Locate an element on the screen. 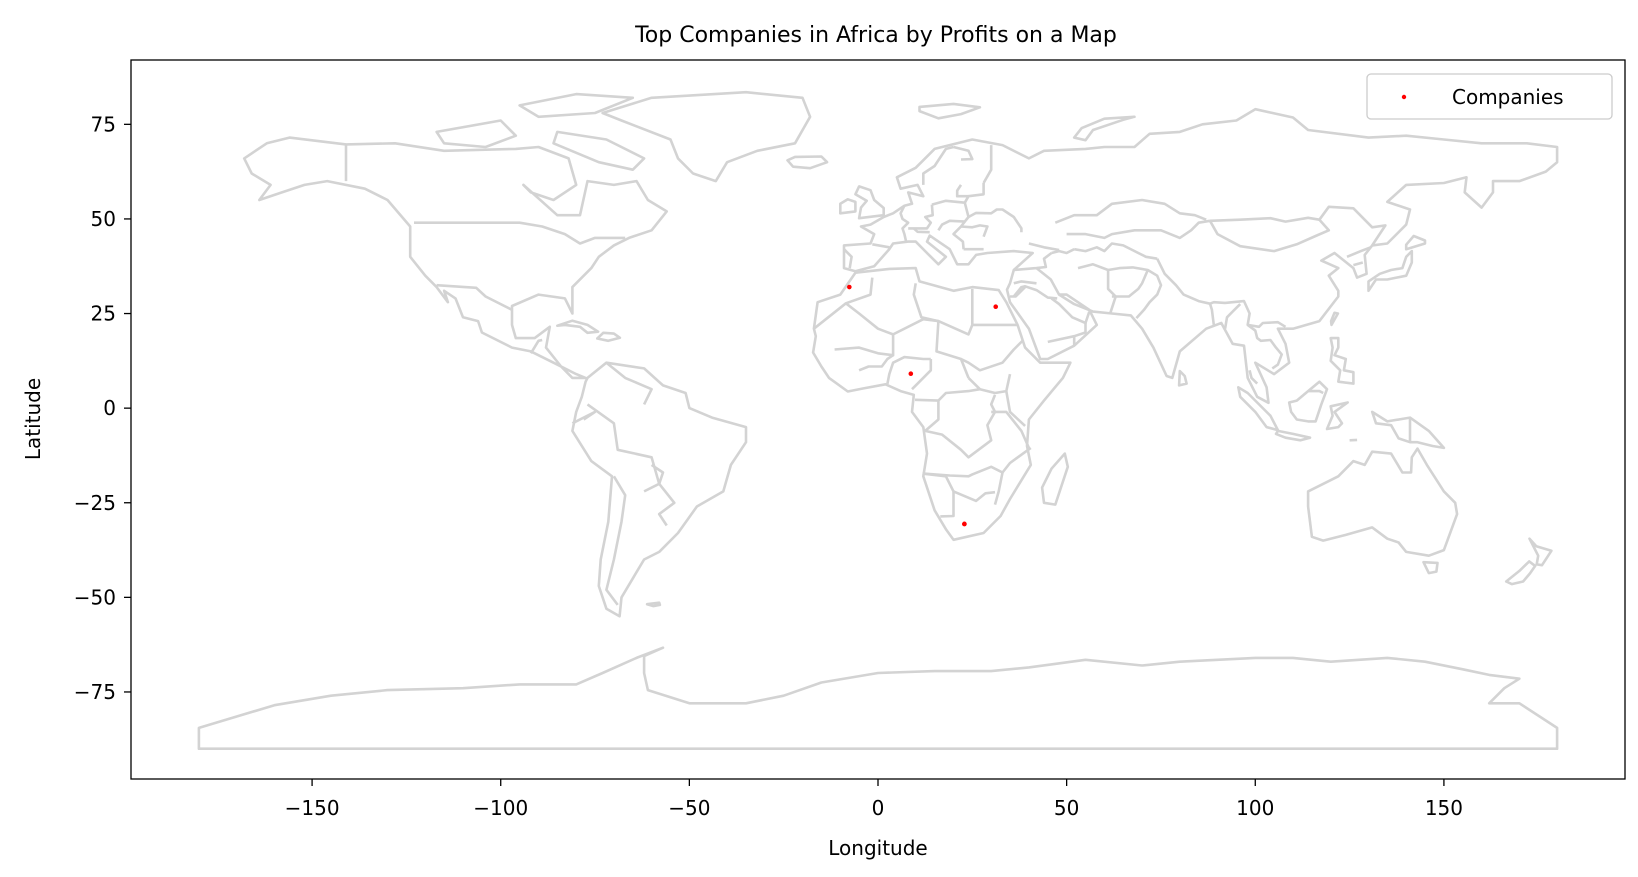 This screenshot has width=1638, height=877. y-tick-label: 25 is located at coordinates (103, 314).